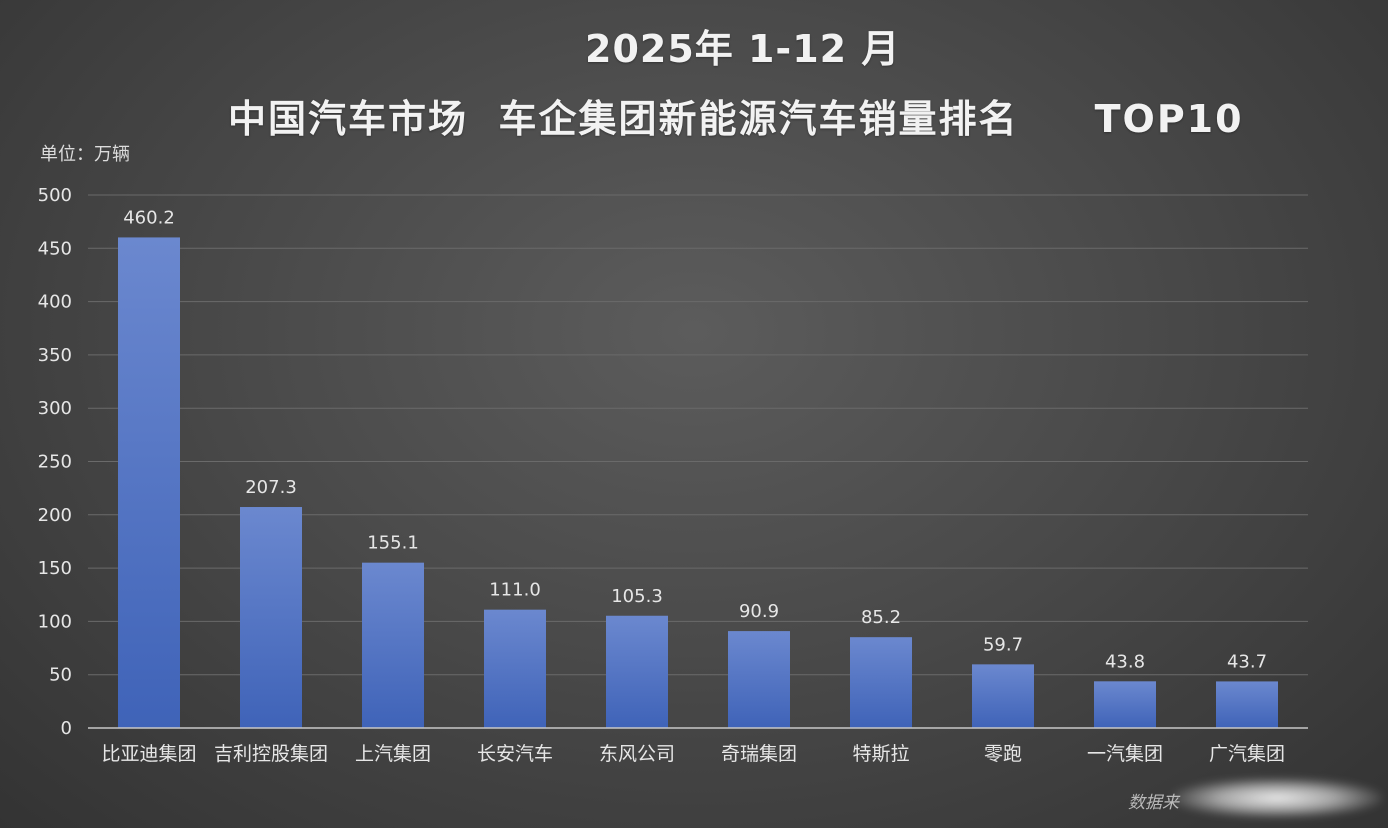  I want to click on data-label: 43.8, so click(1125, 661).